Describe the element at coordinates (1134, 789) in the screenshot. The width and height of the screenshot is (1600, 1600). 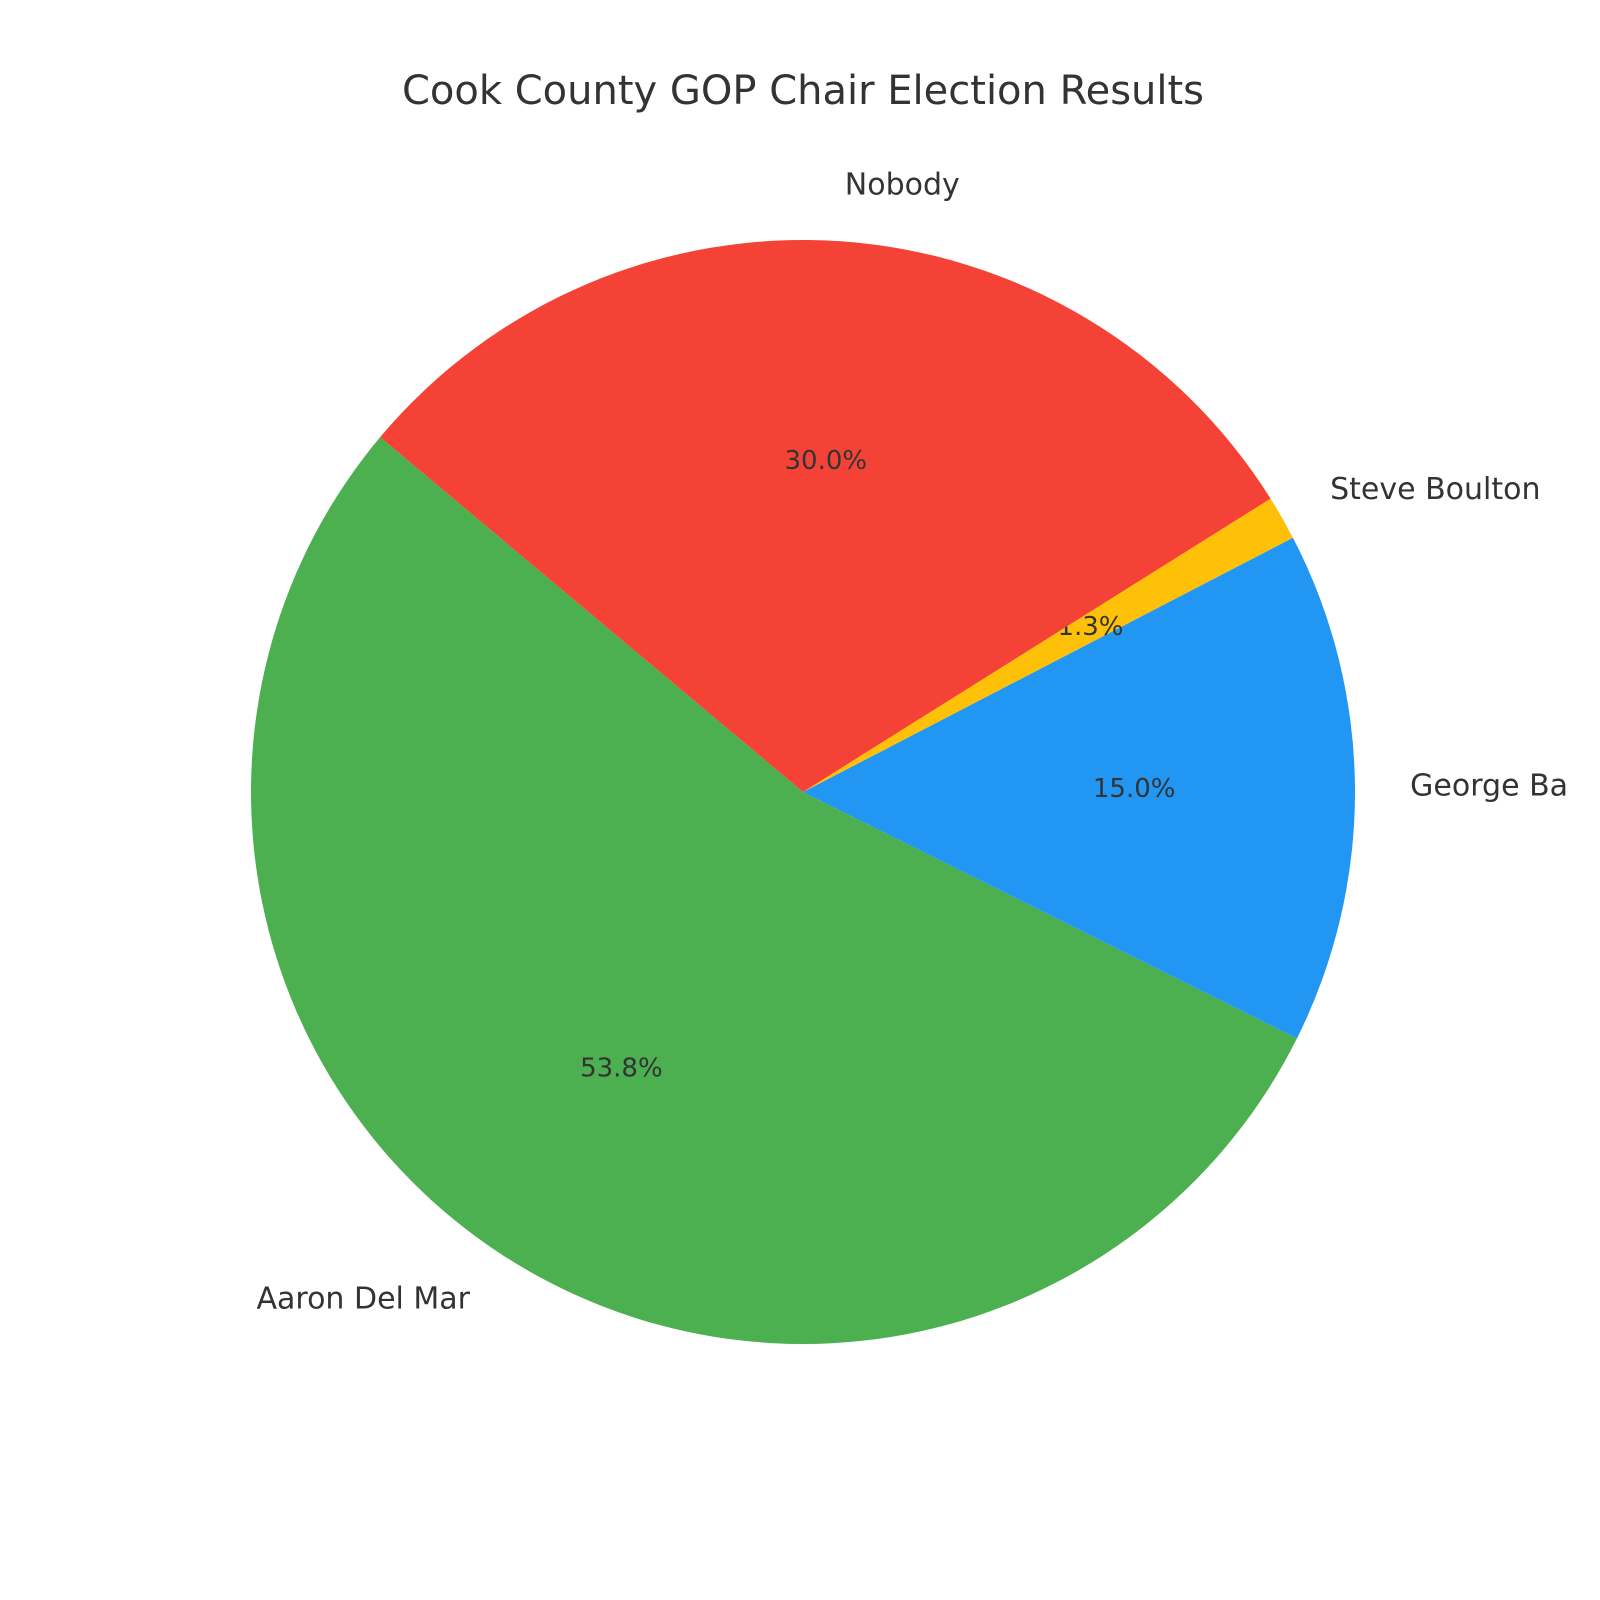
I see `value-label: 15.0%` at that location.